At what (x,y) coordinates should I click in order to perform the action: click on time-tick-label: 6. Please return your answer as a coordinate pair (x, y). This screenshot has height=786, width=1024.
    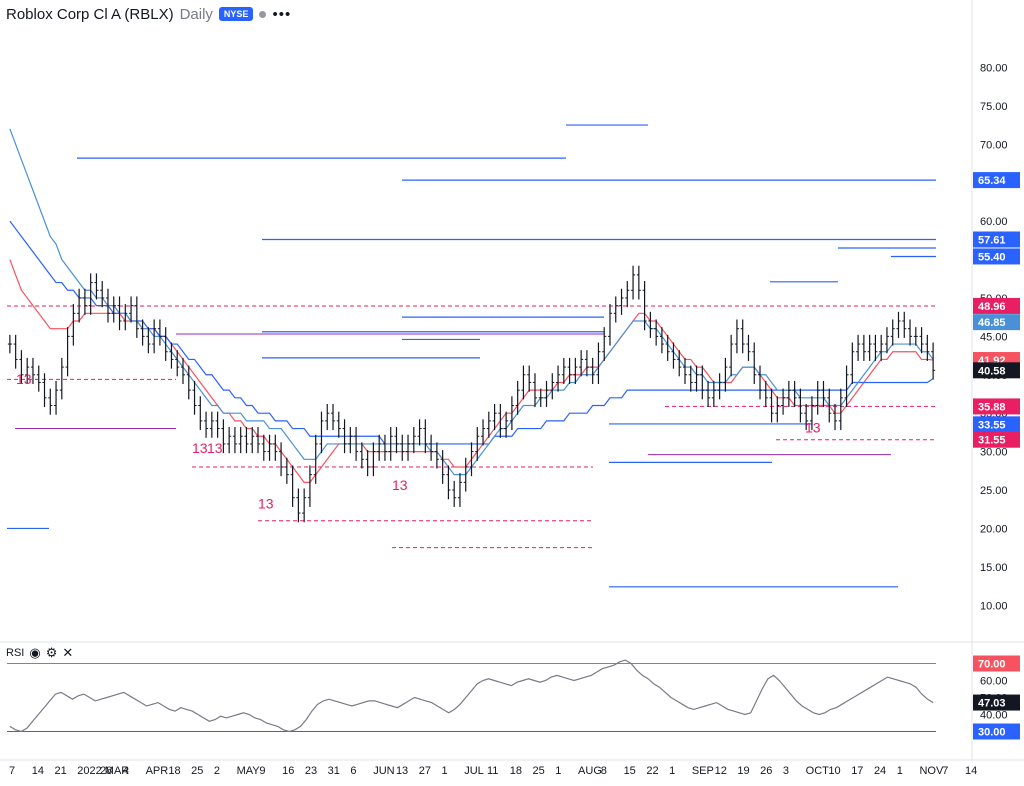
    Looking at the image, I should click on (353, 771).